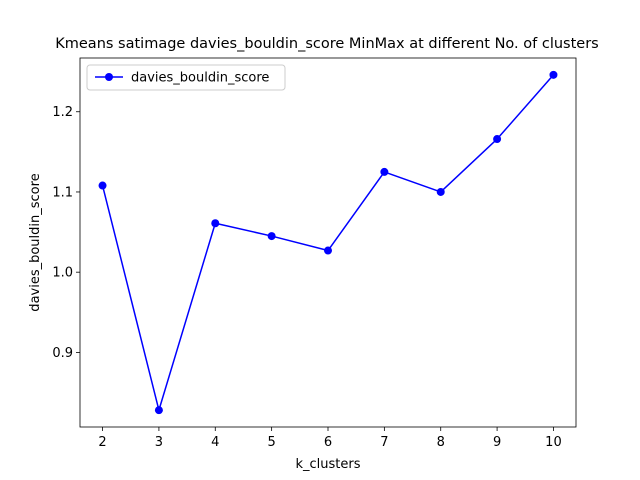  Describe the element at coordinates (328, 442) in the screenshot. I see `x-tick-label: 6` at that location.